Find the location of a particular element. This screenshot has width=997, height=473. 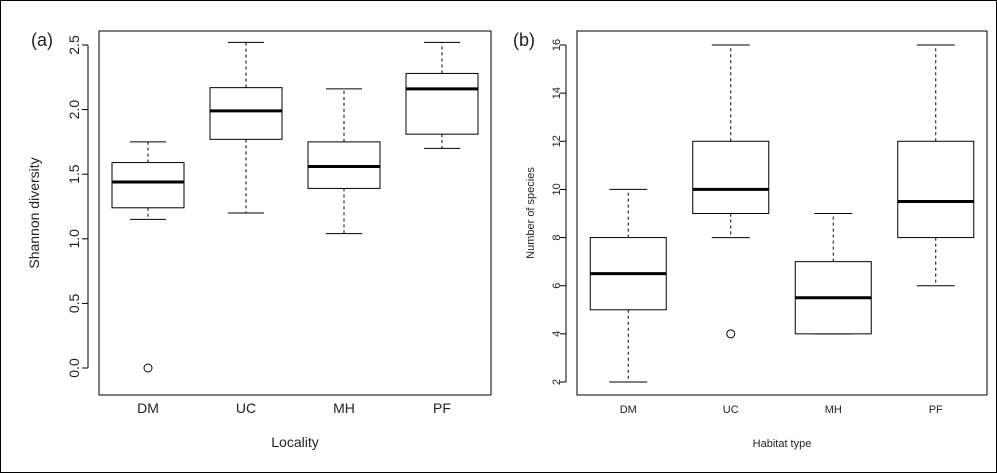

panel-a-label: (a) is located at coordinates (42, 40).